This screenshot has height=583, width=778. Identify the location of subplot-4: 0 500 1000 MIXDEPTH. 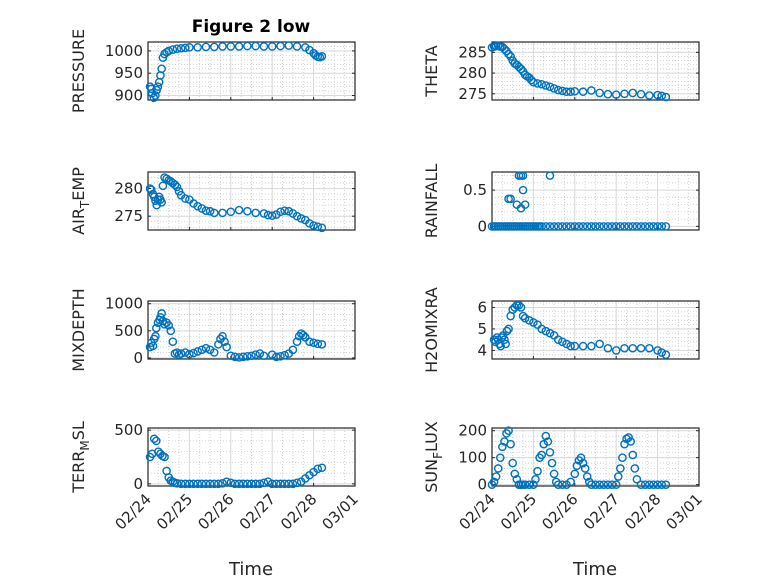
(212, 330).